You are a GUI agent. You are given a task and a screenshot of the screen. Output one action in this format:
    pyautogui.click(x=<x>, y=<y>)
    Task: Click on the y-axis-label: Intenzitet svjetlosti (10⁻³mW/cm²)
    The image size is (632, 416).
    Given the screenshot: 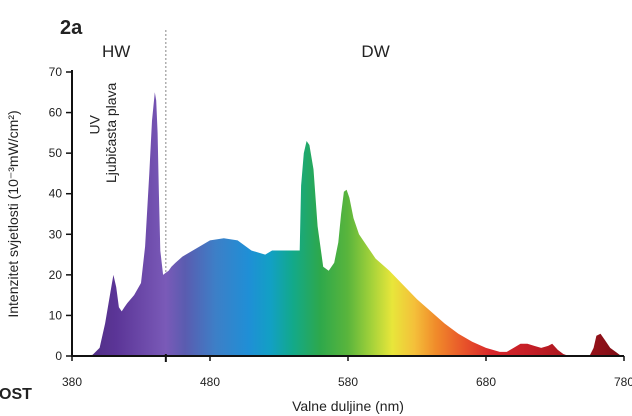 What is the action you would take?
    pyautogui.click(x=13, y=213)
    